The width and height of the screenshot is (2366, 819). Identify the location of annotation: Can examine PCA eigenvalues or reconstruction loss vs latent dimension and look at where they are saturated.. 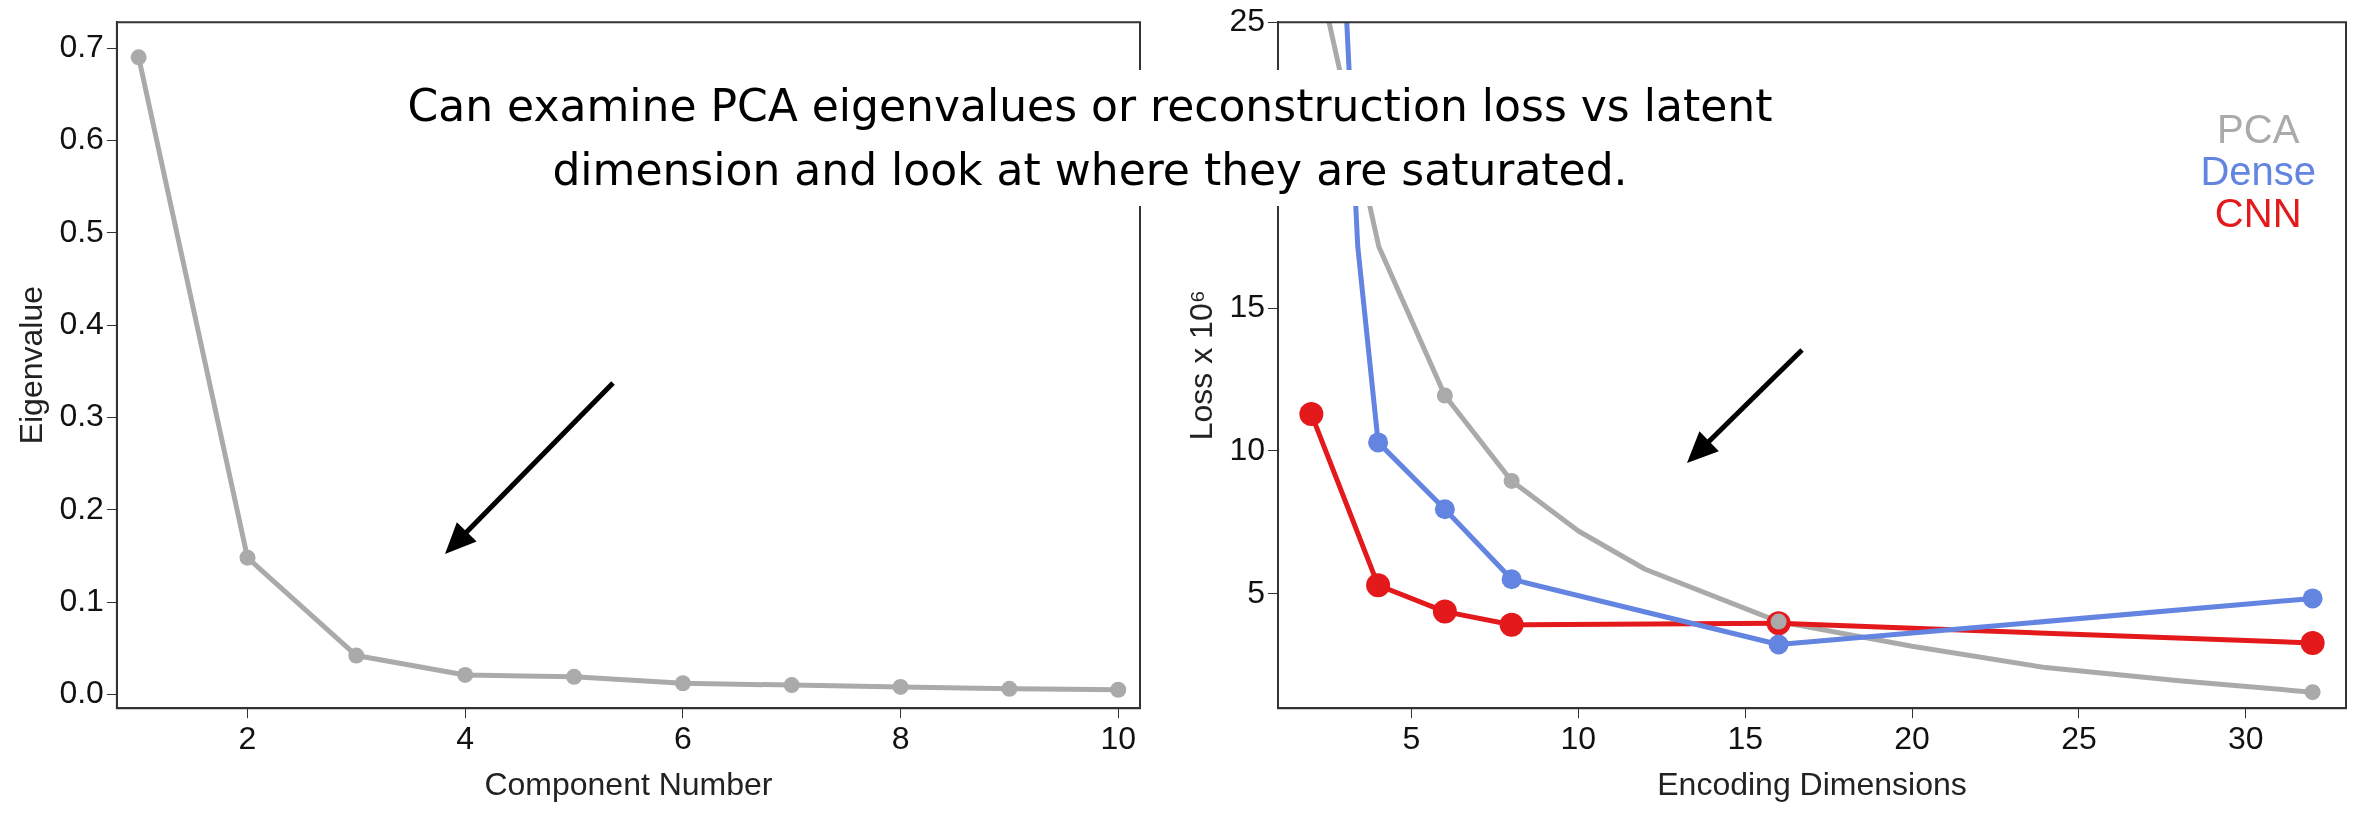
(1090, 138).